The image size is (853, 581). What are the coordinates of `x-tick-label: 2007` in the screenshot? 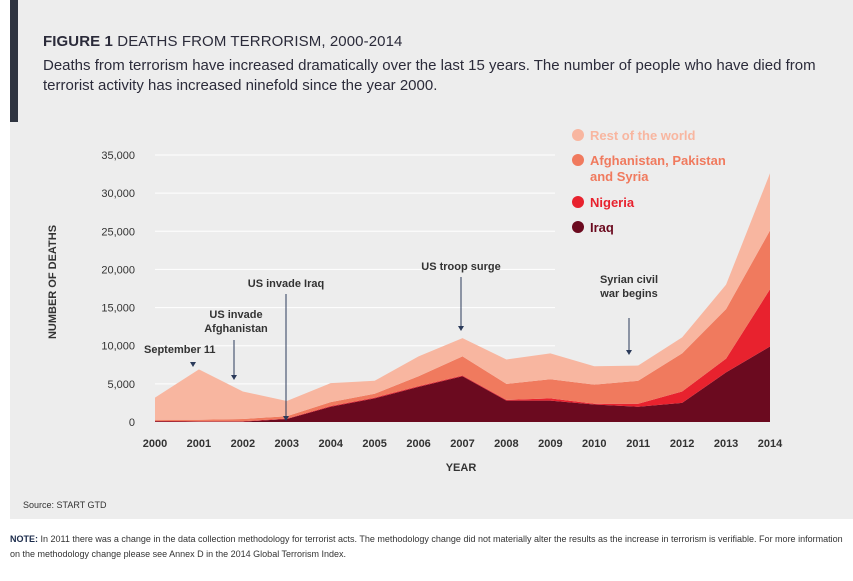 It's located at (462, 444).